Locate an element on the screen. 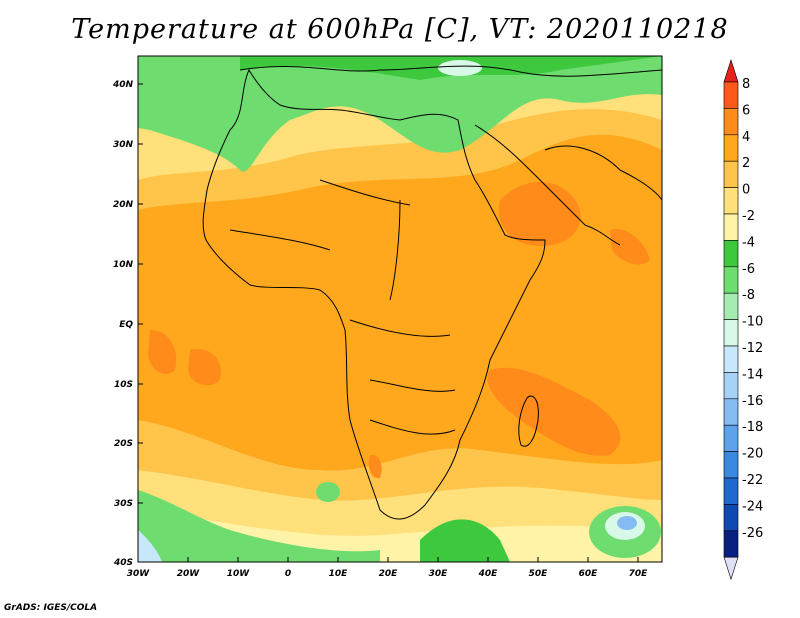 This screenshot has height=618, width=800. lat-label: 30N is located at coordinates (123, 145).